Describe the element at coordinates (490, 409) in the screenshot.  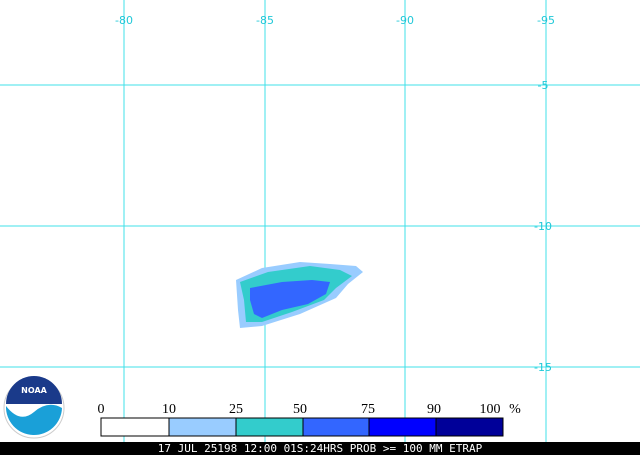
I see `legend-label: 100` at that location.